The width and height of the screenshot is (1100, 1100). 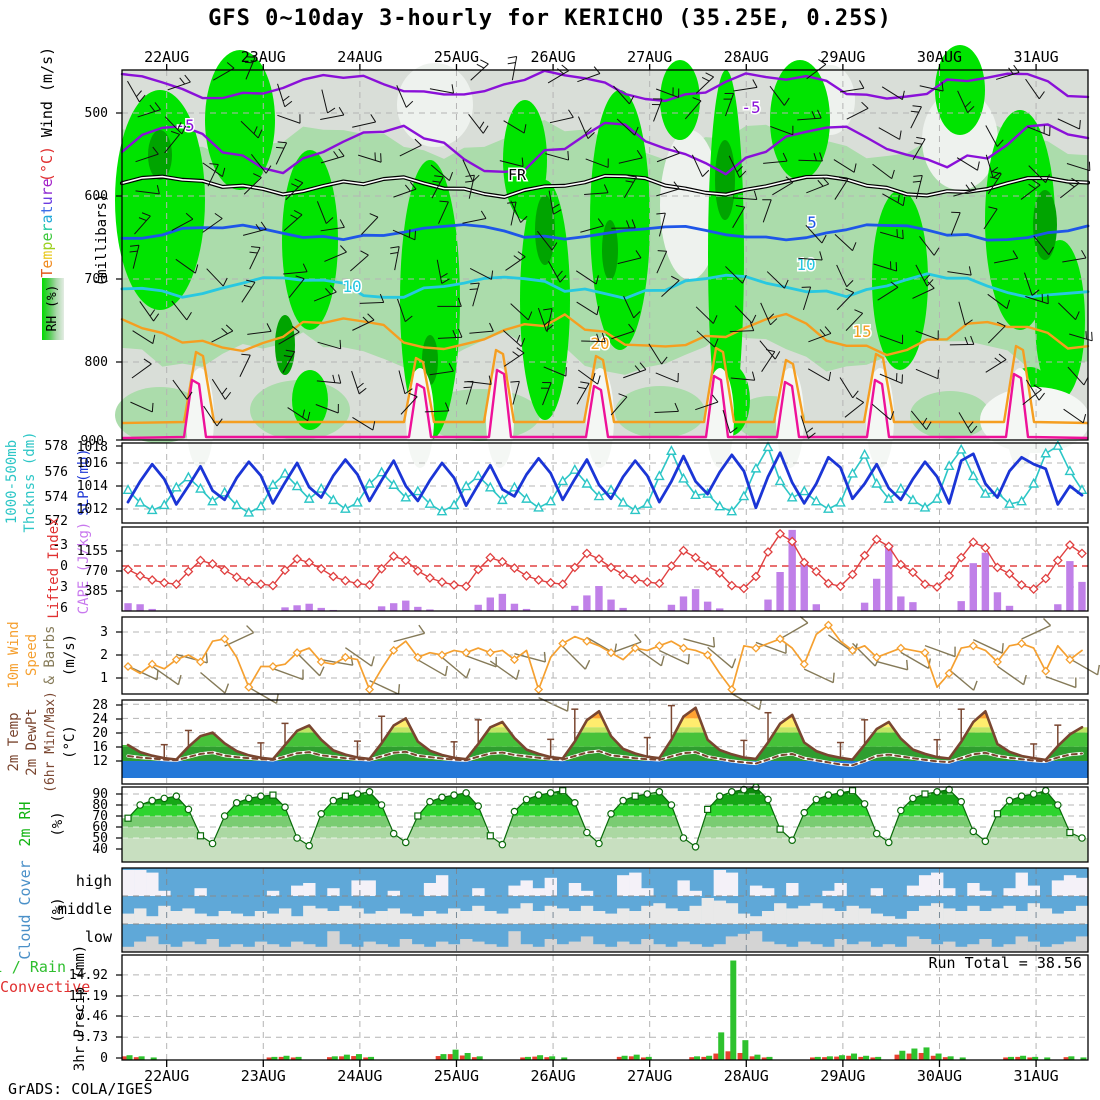 I want to click on surface-barb-staff, so click(x=745, y=701).